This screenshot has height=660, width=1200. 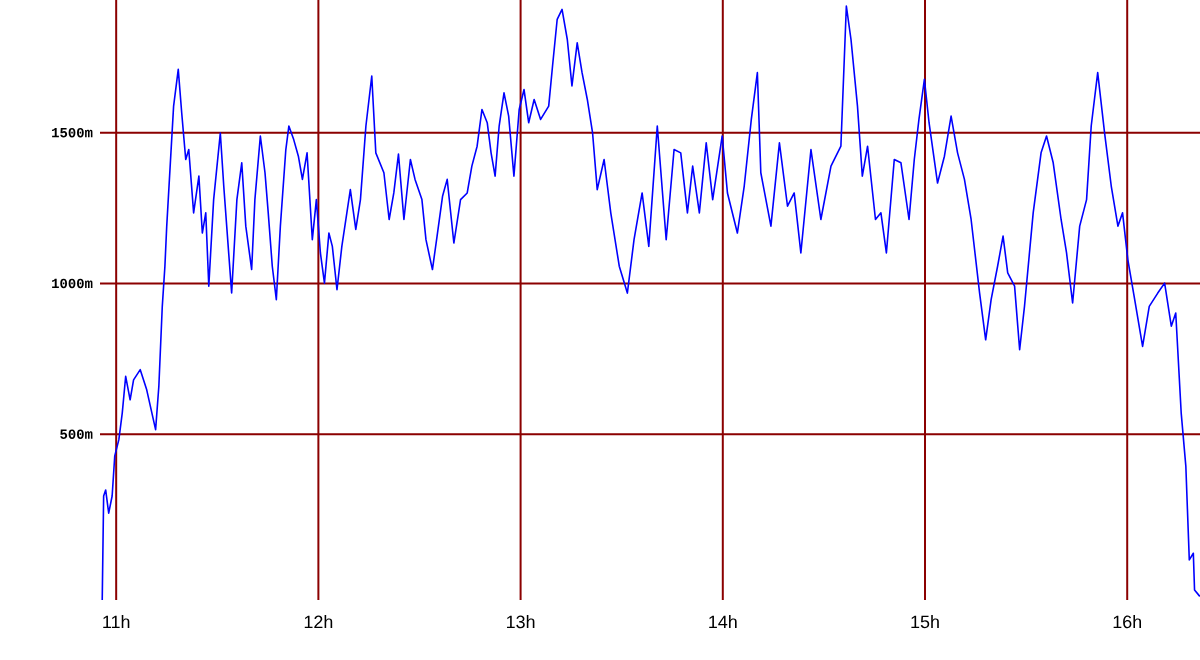 I want to click on x-tick-label: 16h, so click(x=1127, y=622).